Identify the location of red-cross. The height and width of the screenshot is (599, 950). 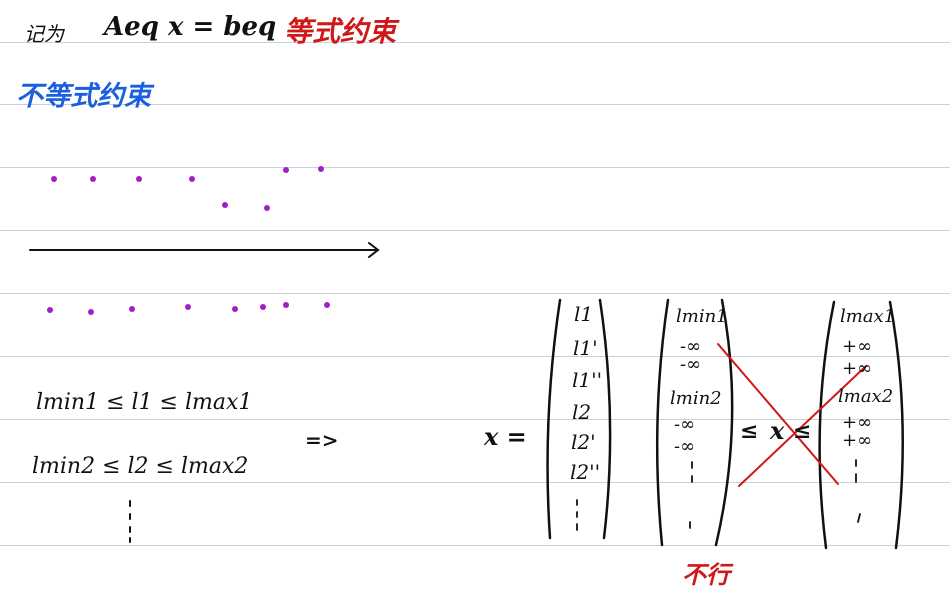
(792, 415).